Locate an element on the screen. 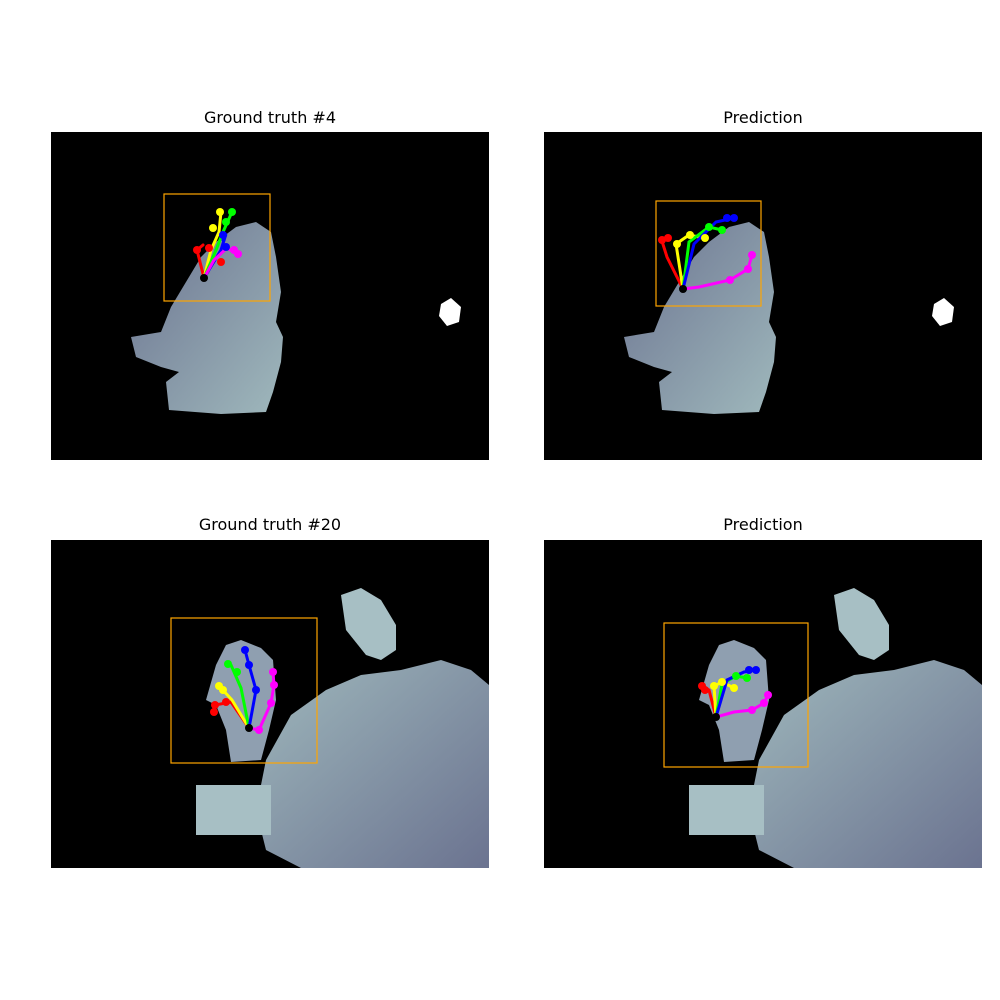 This screenshot has height=1000, width=1000. depth-image-gt4 is located at coordinates (270, 296).